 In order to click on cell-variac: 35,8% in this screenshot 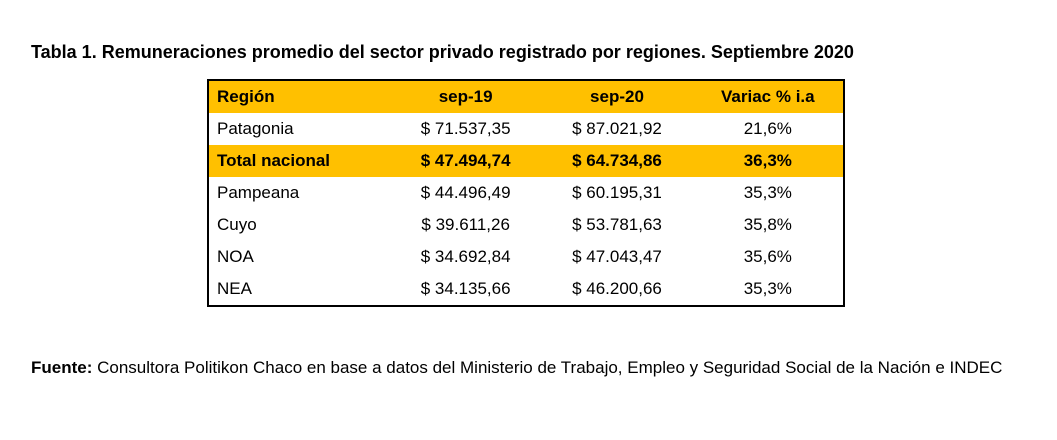, I will do `click(767, 224)`.